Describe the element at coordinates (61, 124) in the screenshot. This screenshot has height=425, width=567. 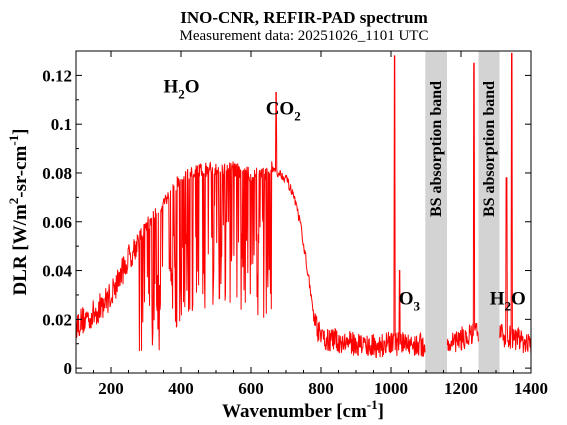
I see `y-tick-label: 0.1` at that location.